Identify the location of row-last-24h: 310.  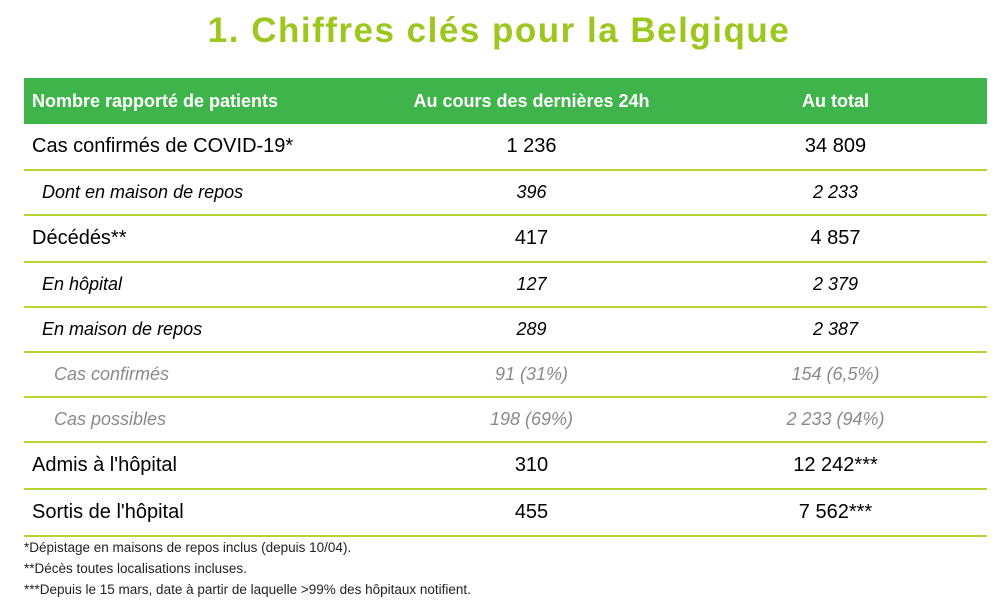
(531, 465).